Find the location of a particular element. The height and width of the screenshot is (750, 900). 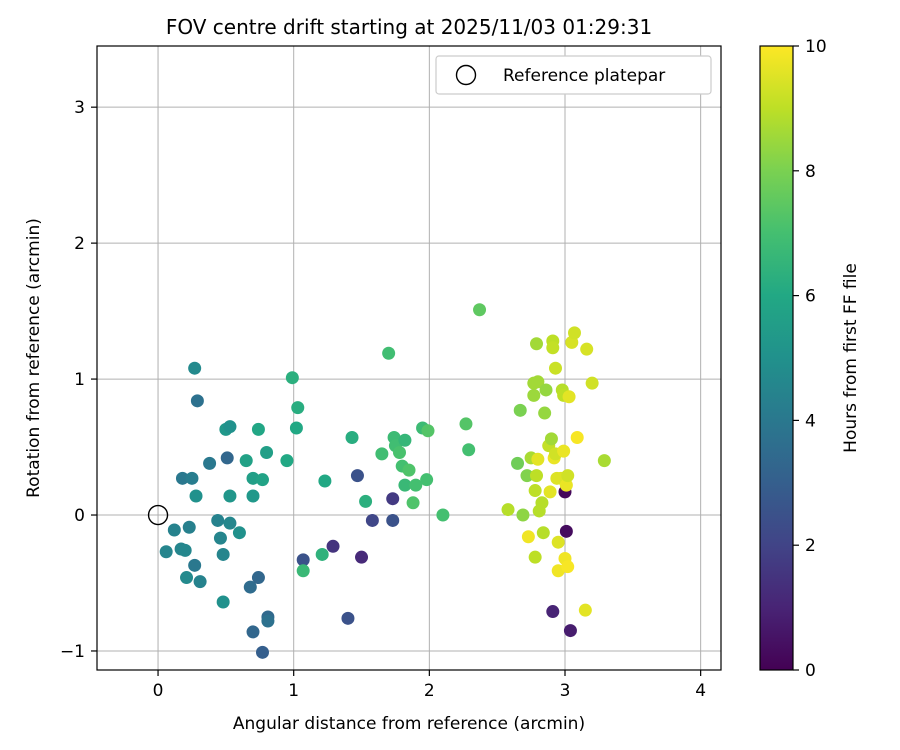

colorbar-tick-label: 0 is located at coordinates (810, 671).